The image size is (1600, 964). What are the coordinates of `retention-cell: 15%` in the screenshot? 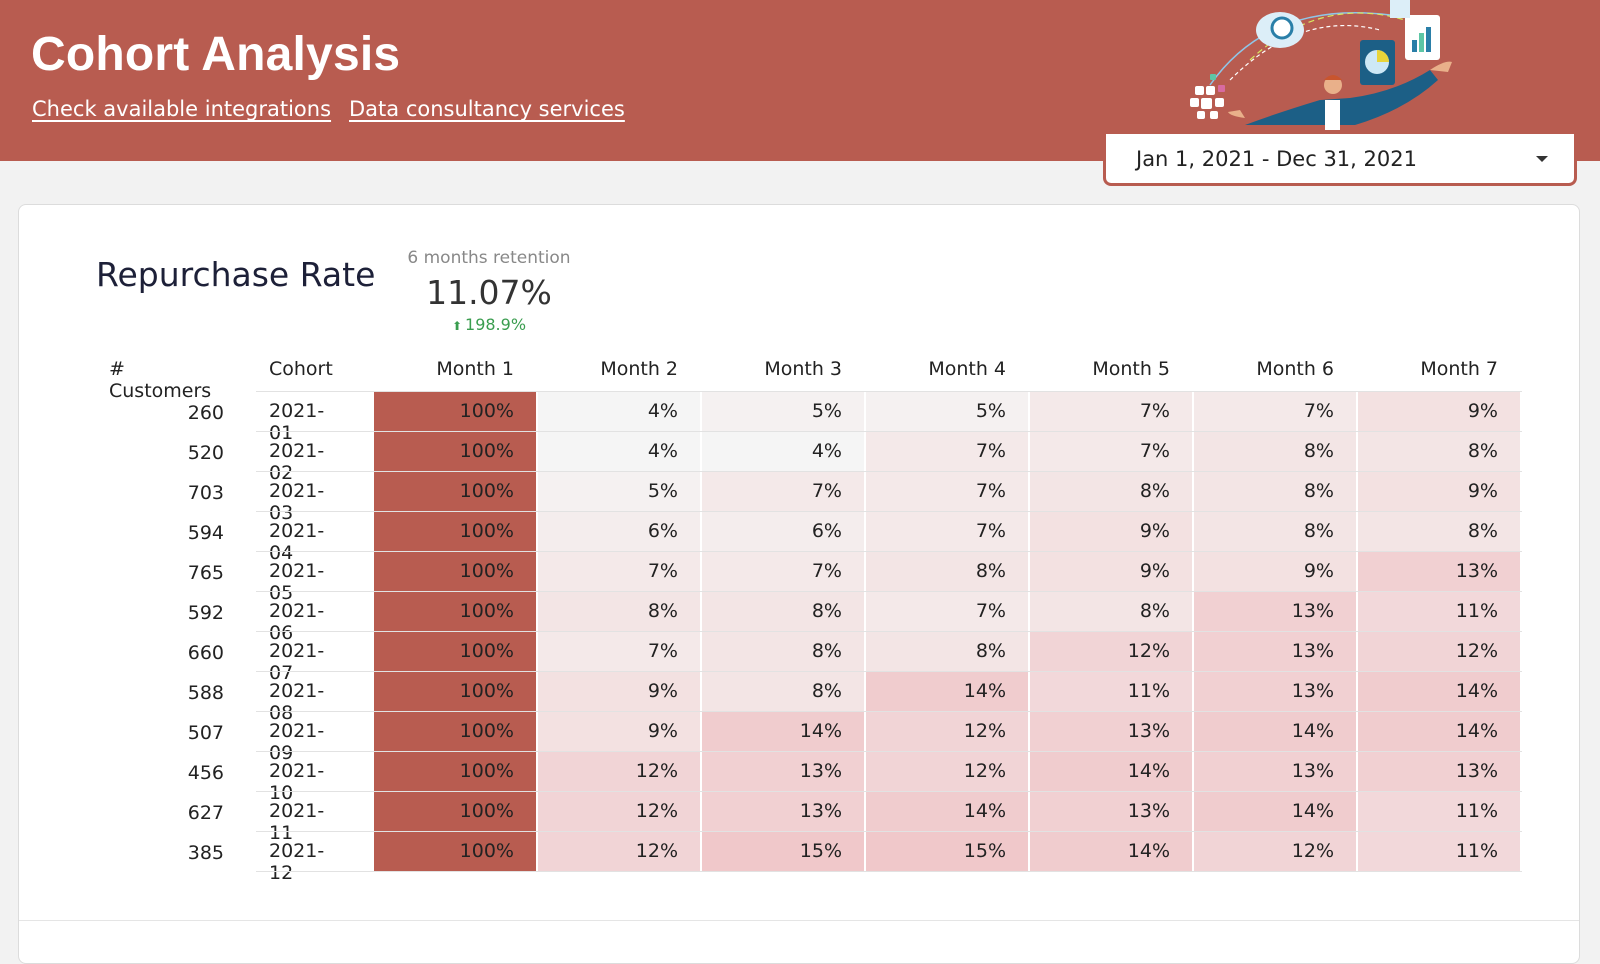 It's located at (783, 851).